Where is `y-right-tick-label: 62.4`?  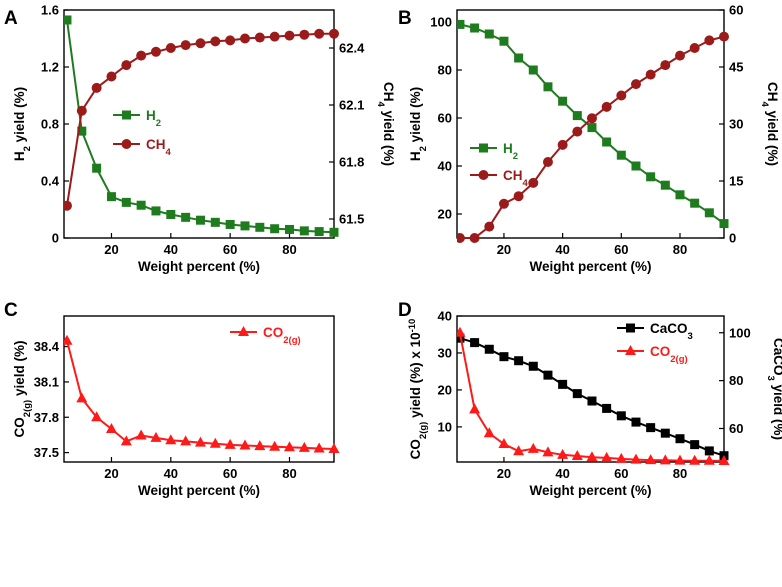
y-right-tick-label: 62.4 is located at coordinates (352, 48).